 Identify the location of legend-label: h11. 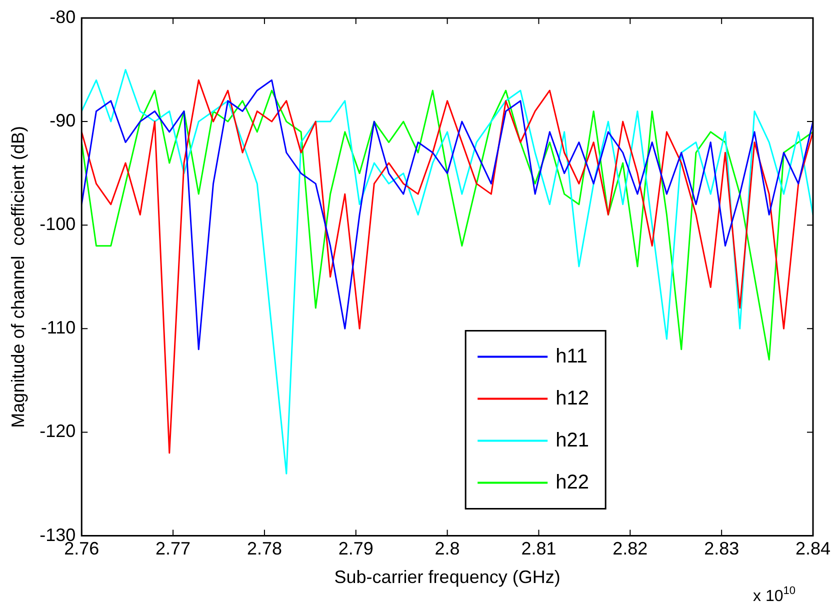
(572, 356).